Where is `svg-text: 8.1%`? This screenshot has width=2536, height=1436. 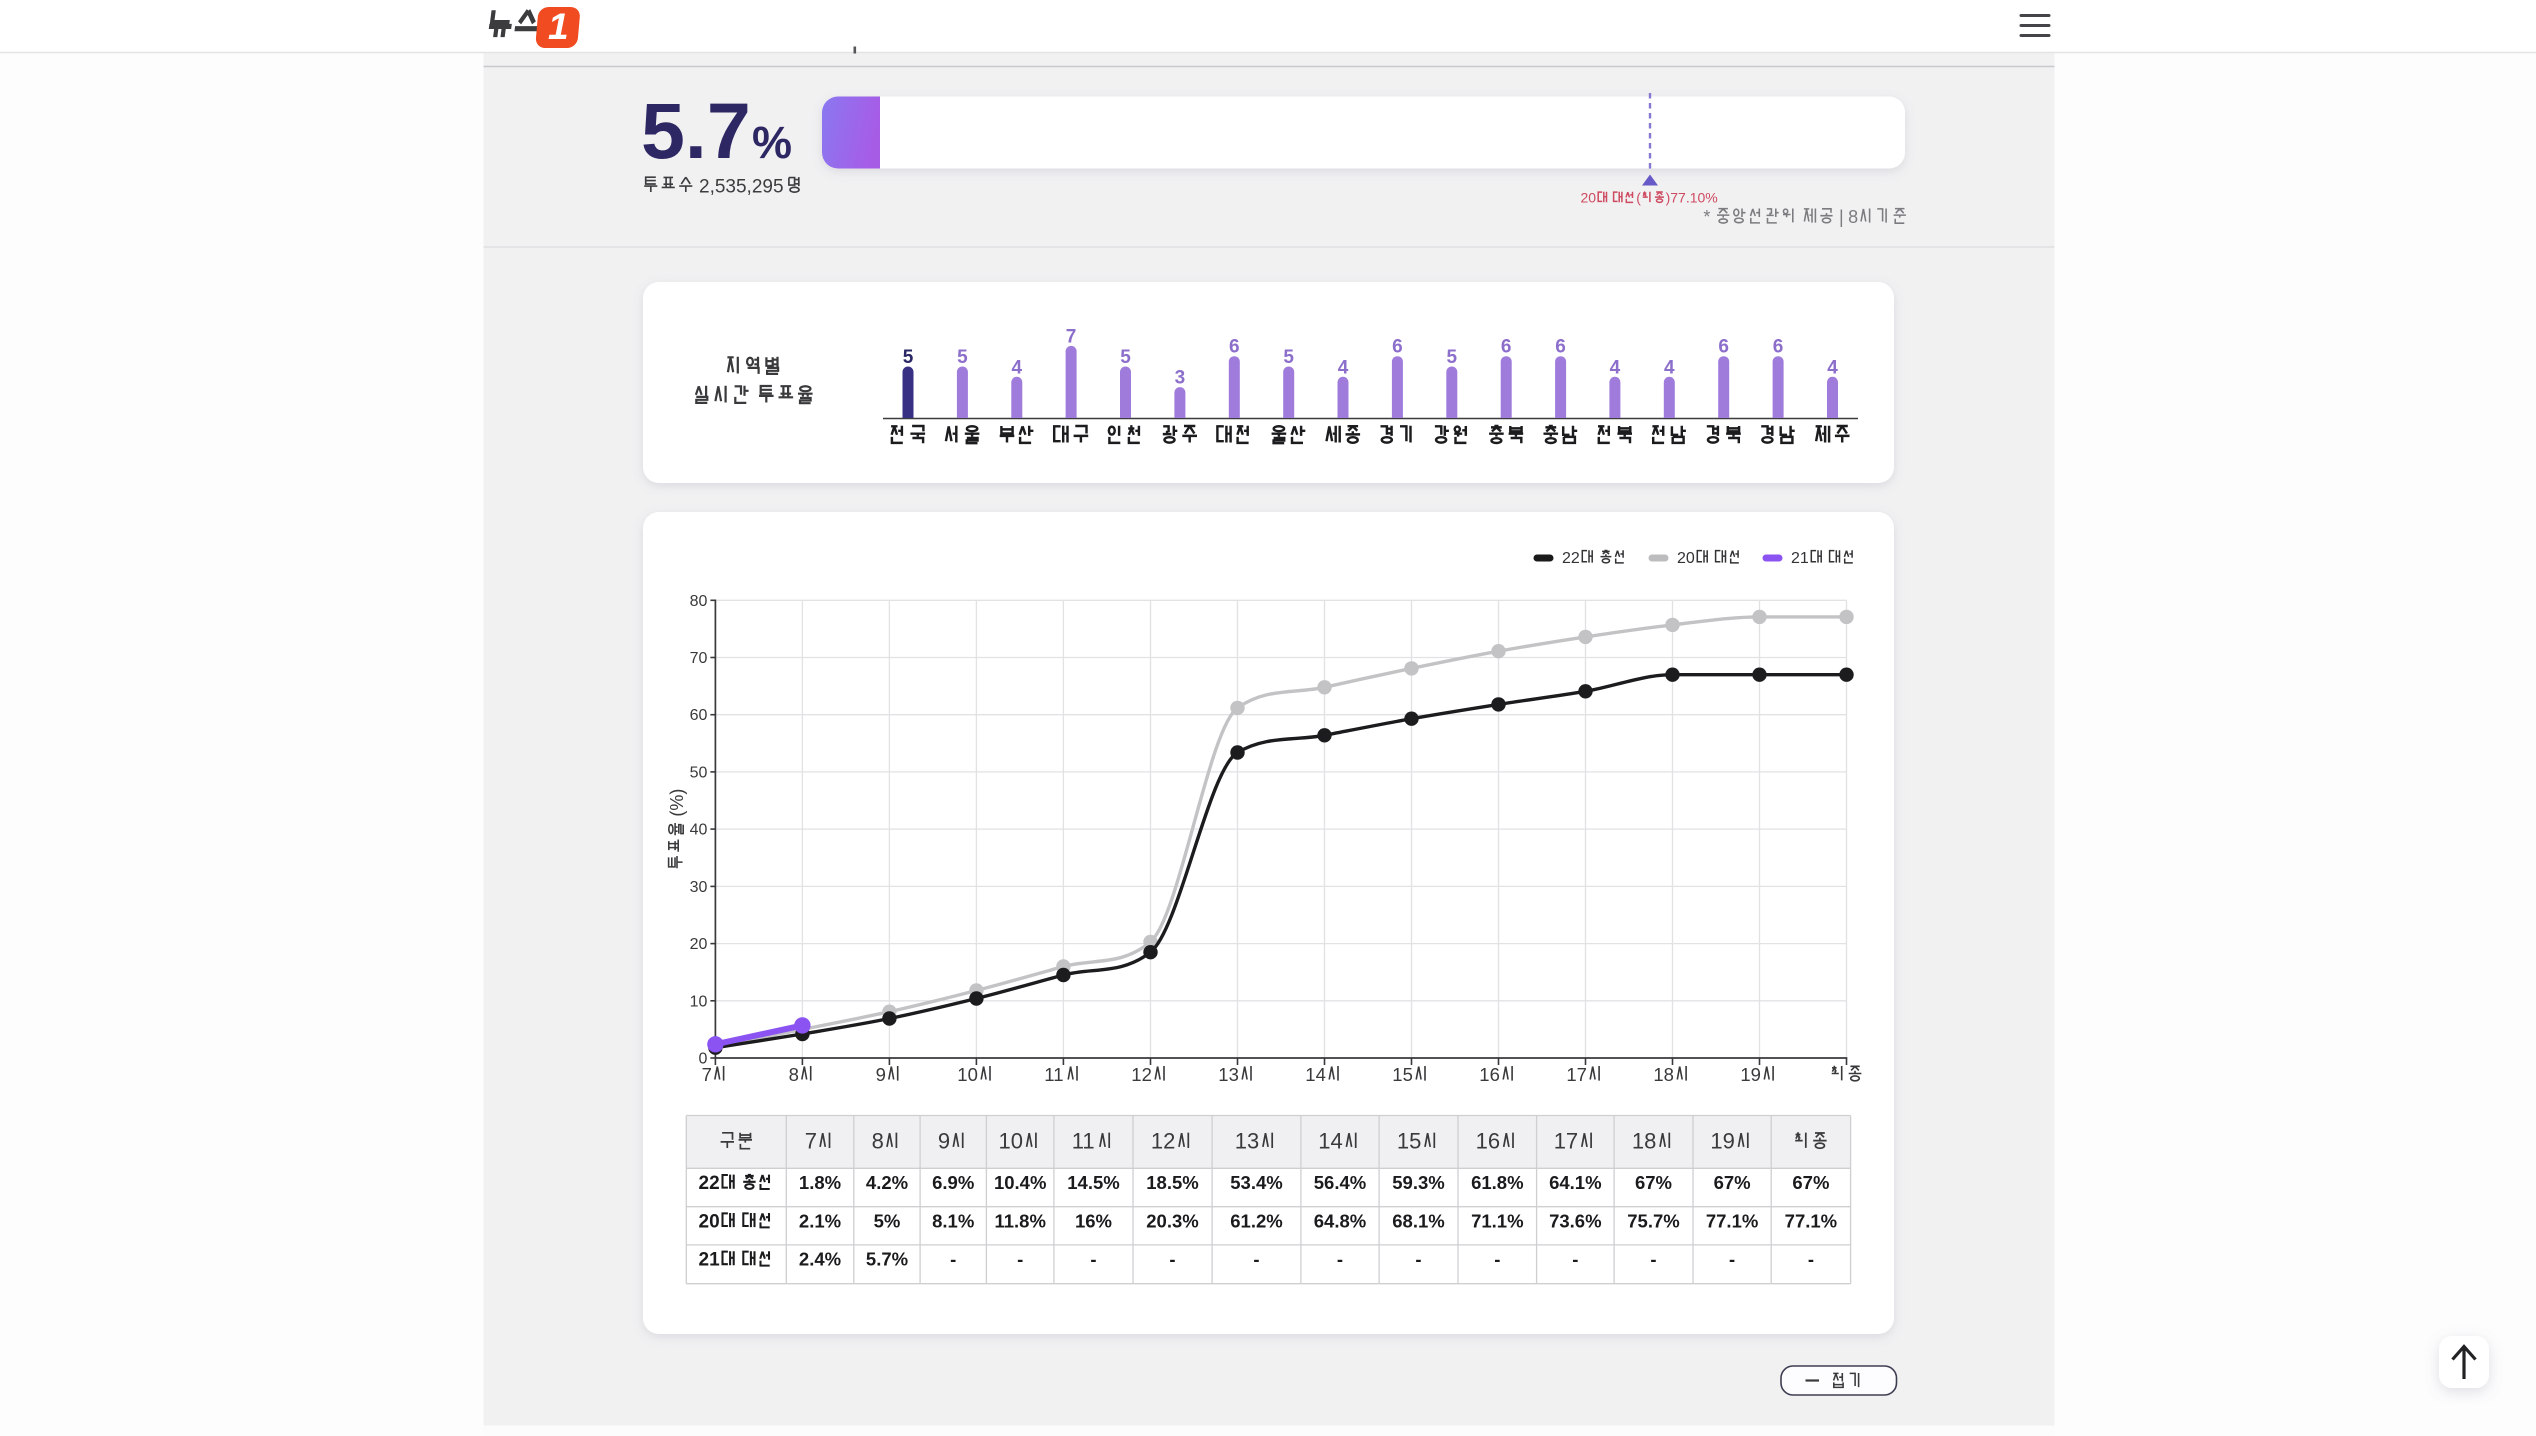 svg-text: 8.1% is located at coordinates (953, 1221).